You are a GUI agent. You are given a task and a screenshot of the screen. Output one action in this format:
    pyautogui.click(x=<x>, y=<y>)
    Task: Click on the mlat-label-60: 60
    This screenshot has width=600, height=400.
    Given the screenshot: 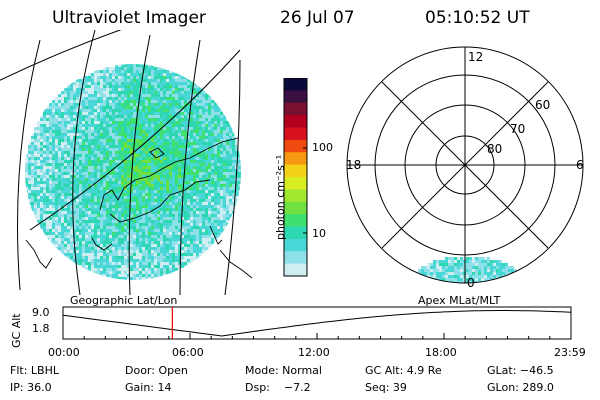 What is the action you would take?
    pyautogui.click(x=542, y=105)
    